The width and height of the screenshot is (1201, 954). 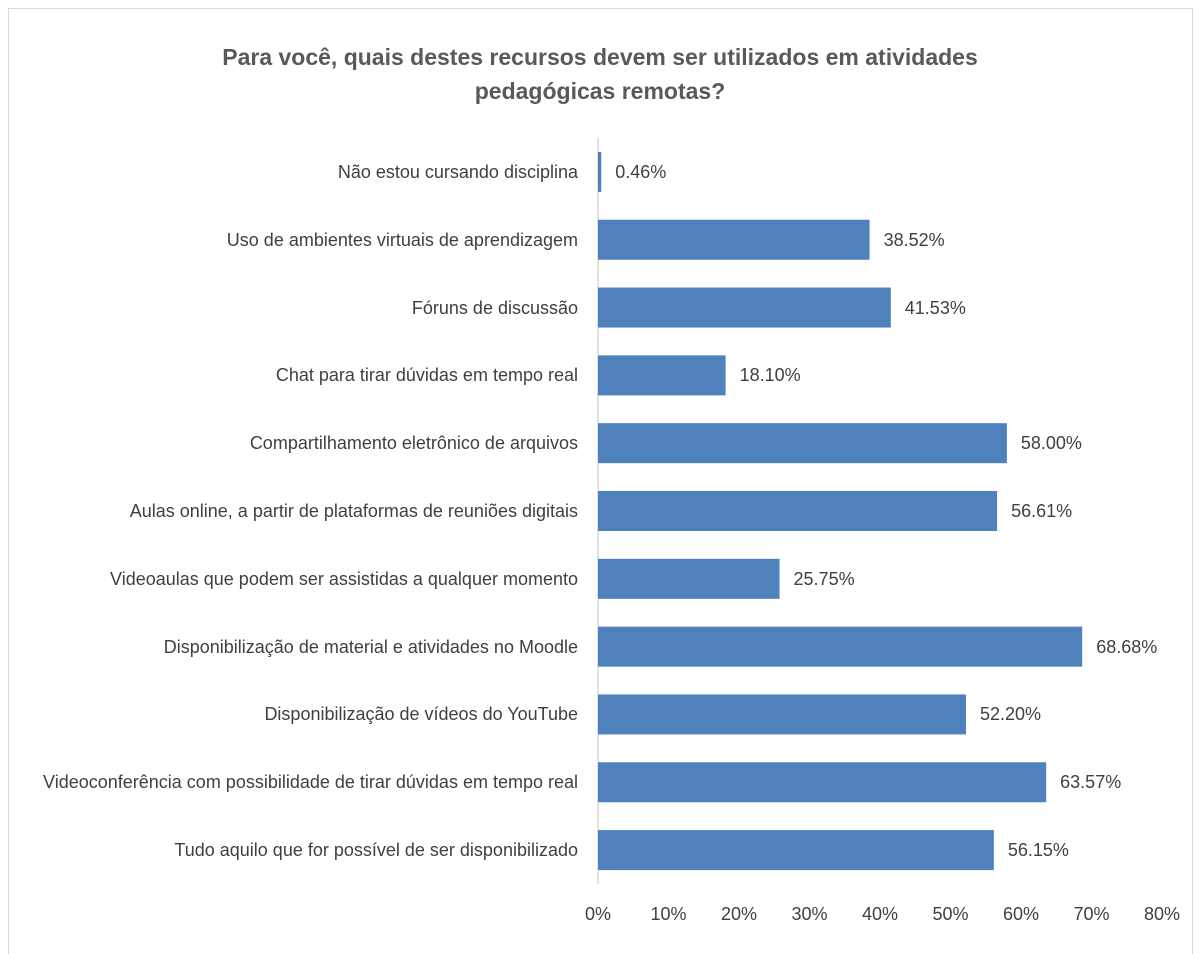 What do you see at coordinates (1042, 511) in the screenshot?
I see `data-label: 56.61%` at bounding box center [1042, 511].